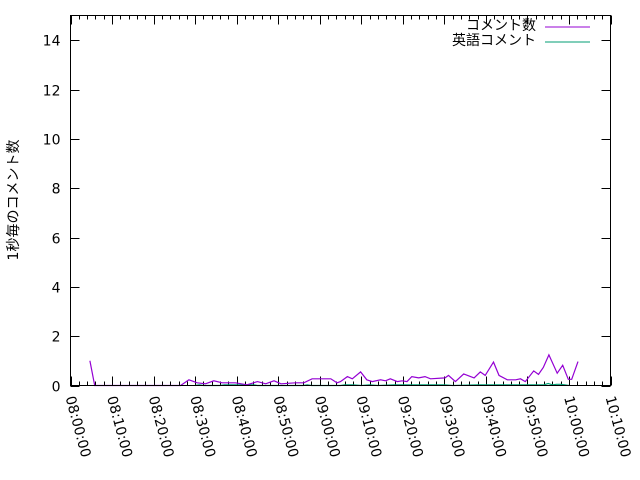 This screenshot has height=480, width=640. Describe the element at coordinates (56, 388) in the screenshot. I see `y-tick-label: 0` at that location.